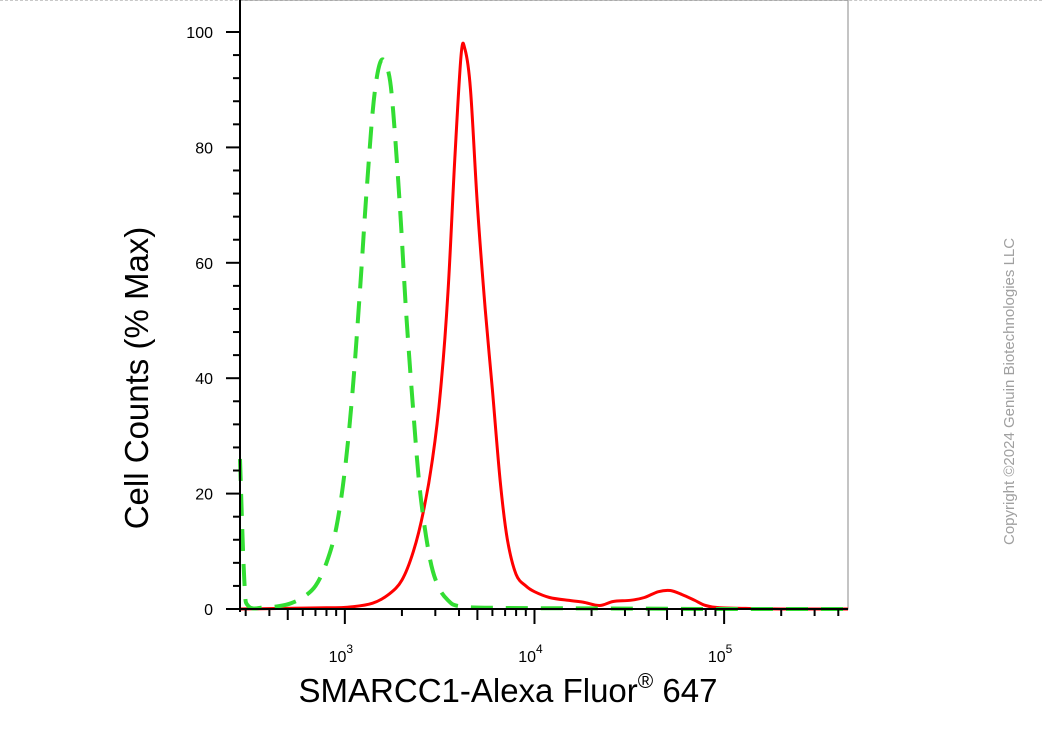 This screenshot has height=730, width=1042. I want to click on y-tick-label: 20, so click(204, 495).